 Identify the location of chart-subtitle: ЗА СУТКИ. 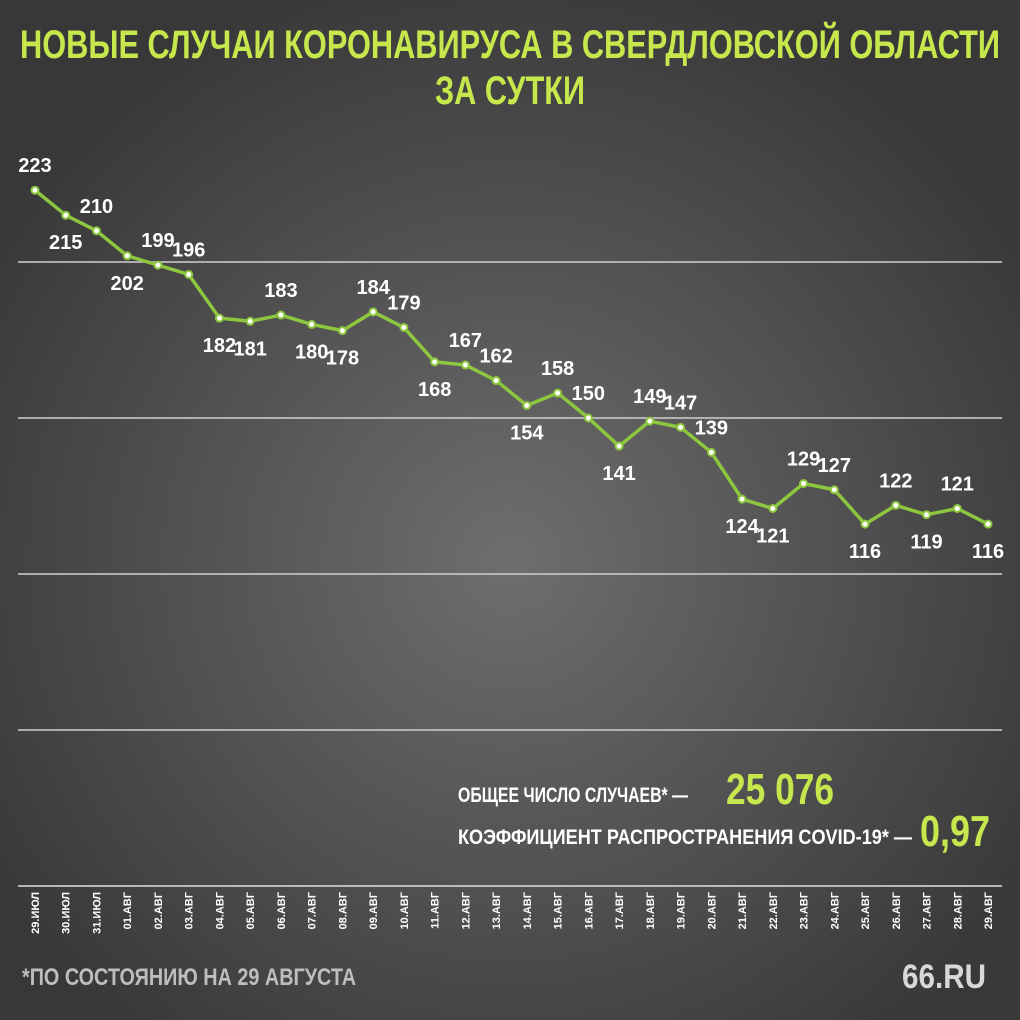
(510, 91).